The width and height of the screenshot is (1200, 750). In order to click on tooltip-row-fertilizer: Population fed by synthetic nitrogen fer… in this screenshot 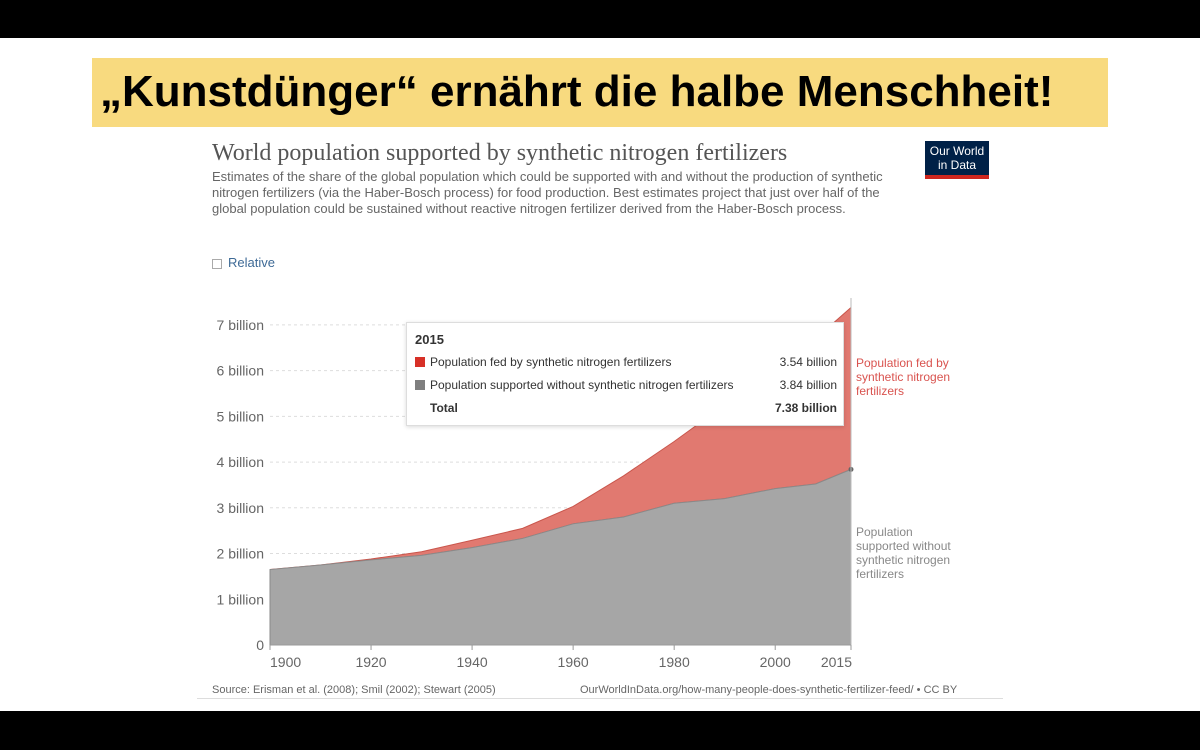, I will do `click(626, 362)`.